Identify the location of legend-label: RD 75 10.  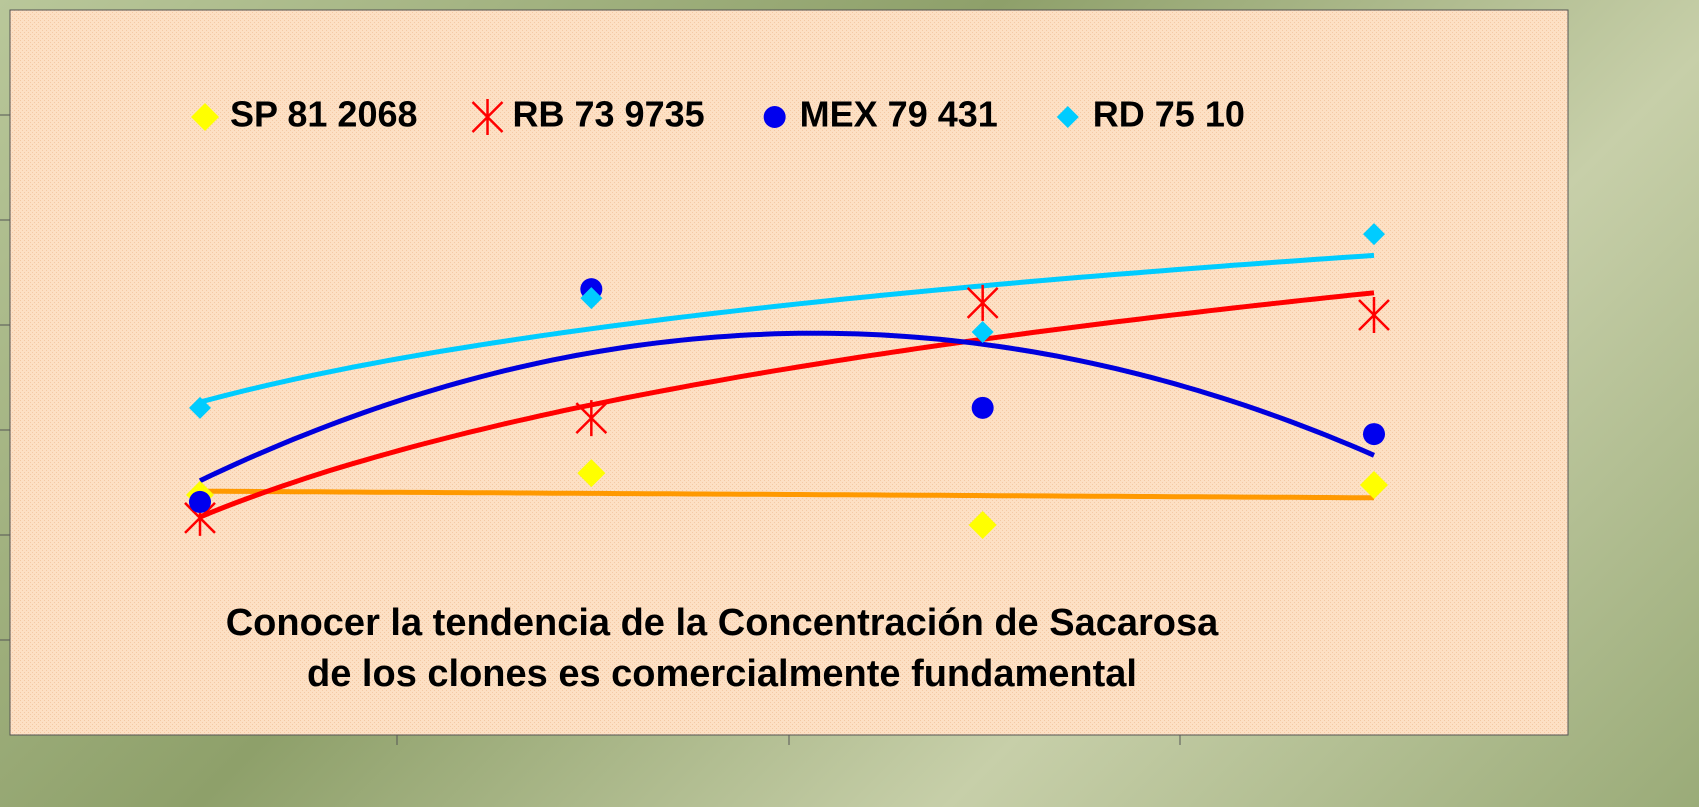
(1169, 114).